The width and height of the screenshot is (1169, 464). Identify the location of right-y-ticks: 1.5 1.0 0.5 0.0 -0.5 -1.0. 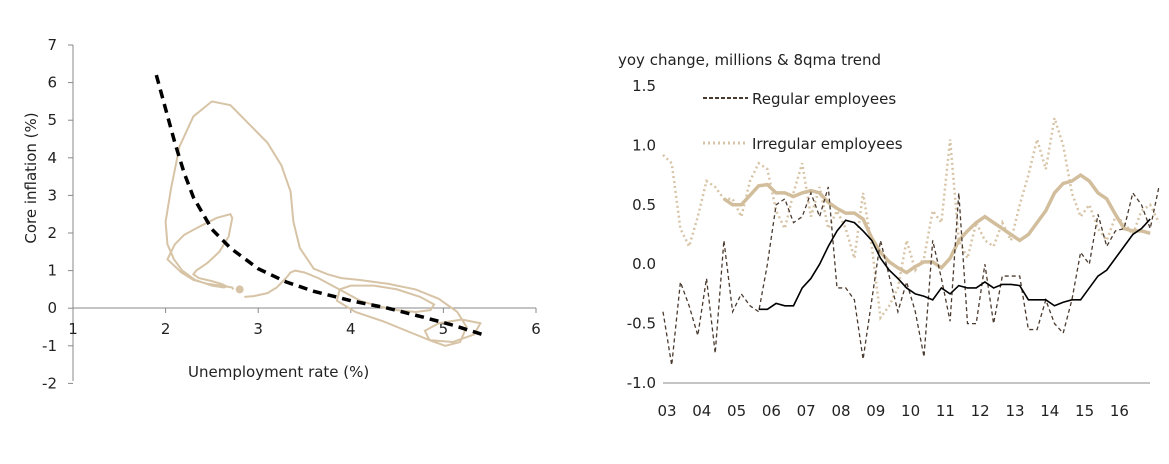
(641, 234).